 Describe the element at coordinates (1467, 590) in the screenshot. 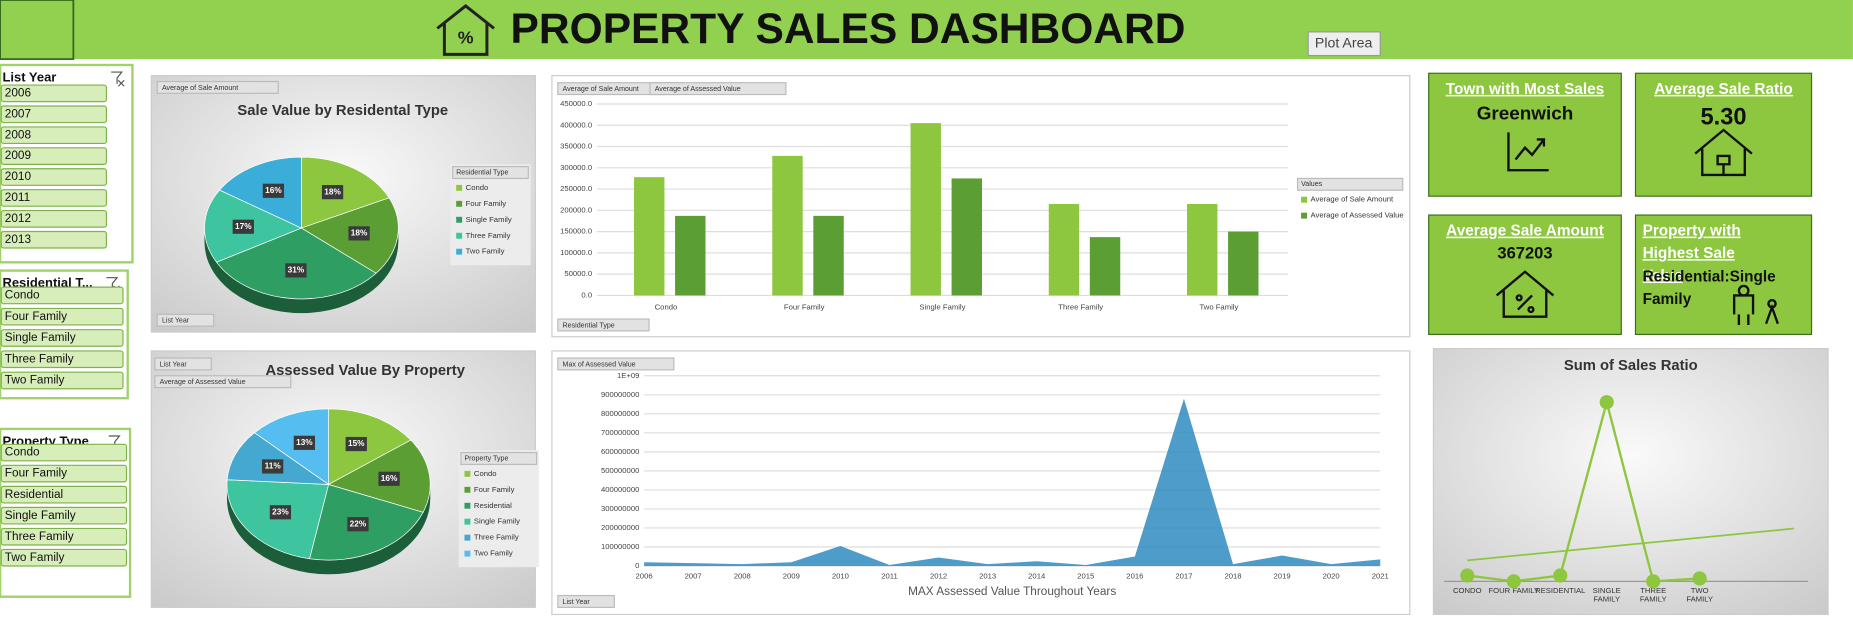

I see `x-tick-label: CONDO` at that location.